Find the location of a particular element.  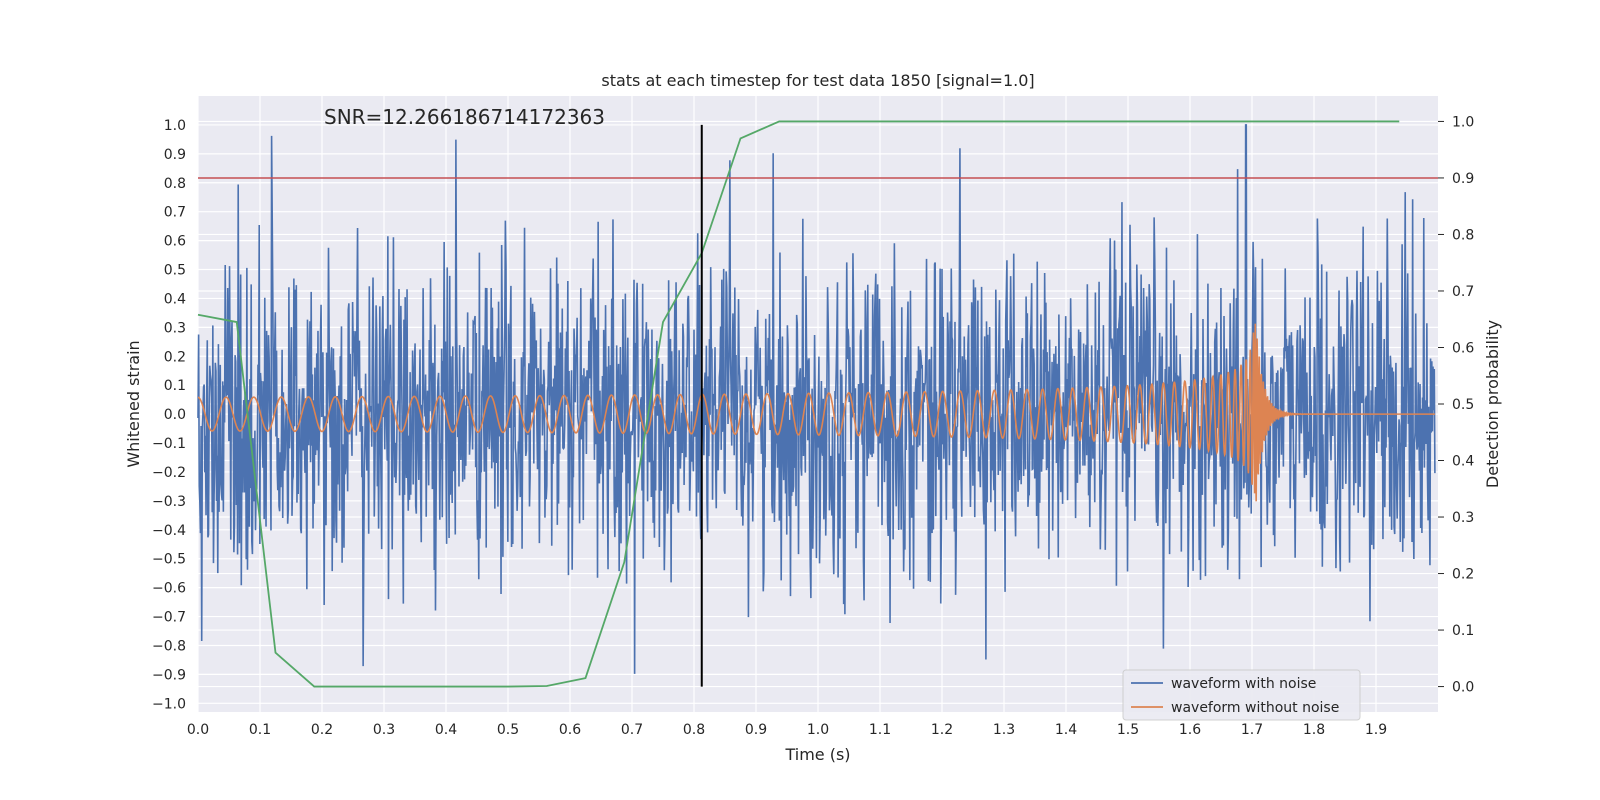

y-tick-label: −0.7 is located at coordinates (169, 618).